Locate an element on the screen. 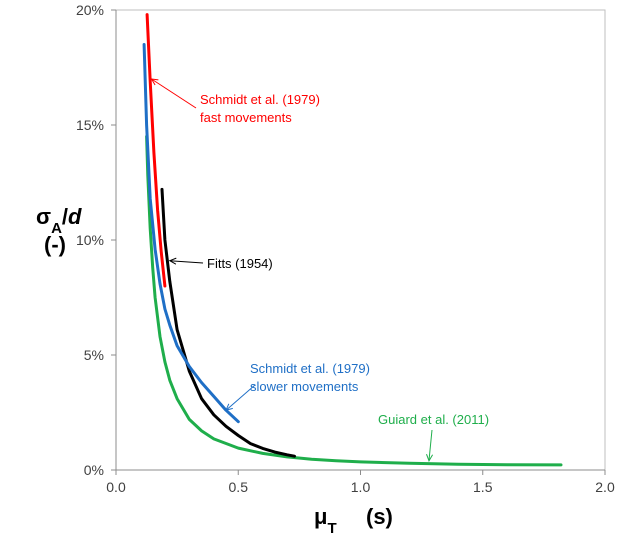 The height and width of the screenshot is (534, 619). x-tick-label: 0.0 is located at coordinates (116, 487).